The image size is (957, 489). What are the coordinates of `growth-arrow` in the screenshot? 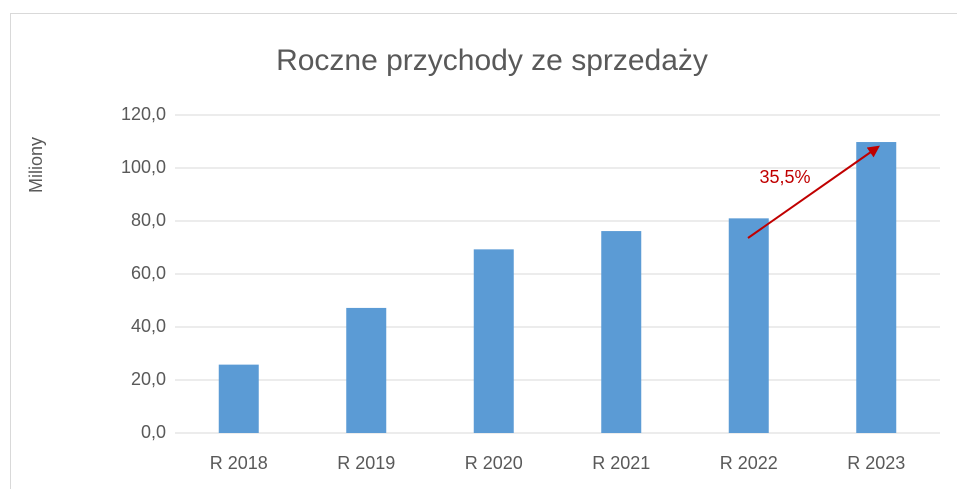 It's located at (813, 192).